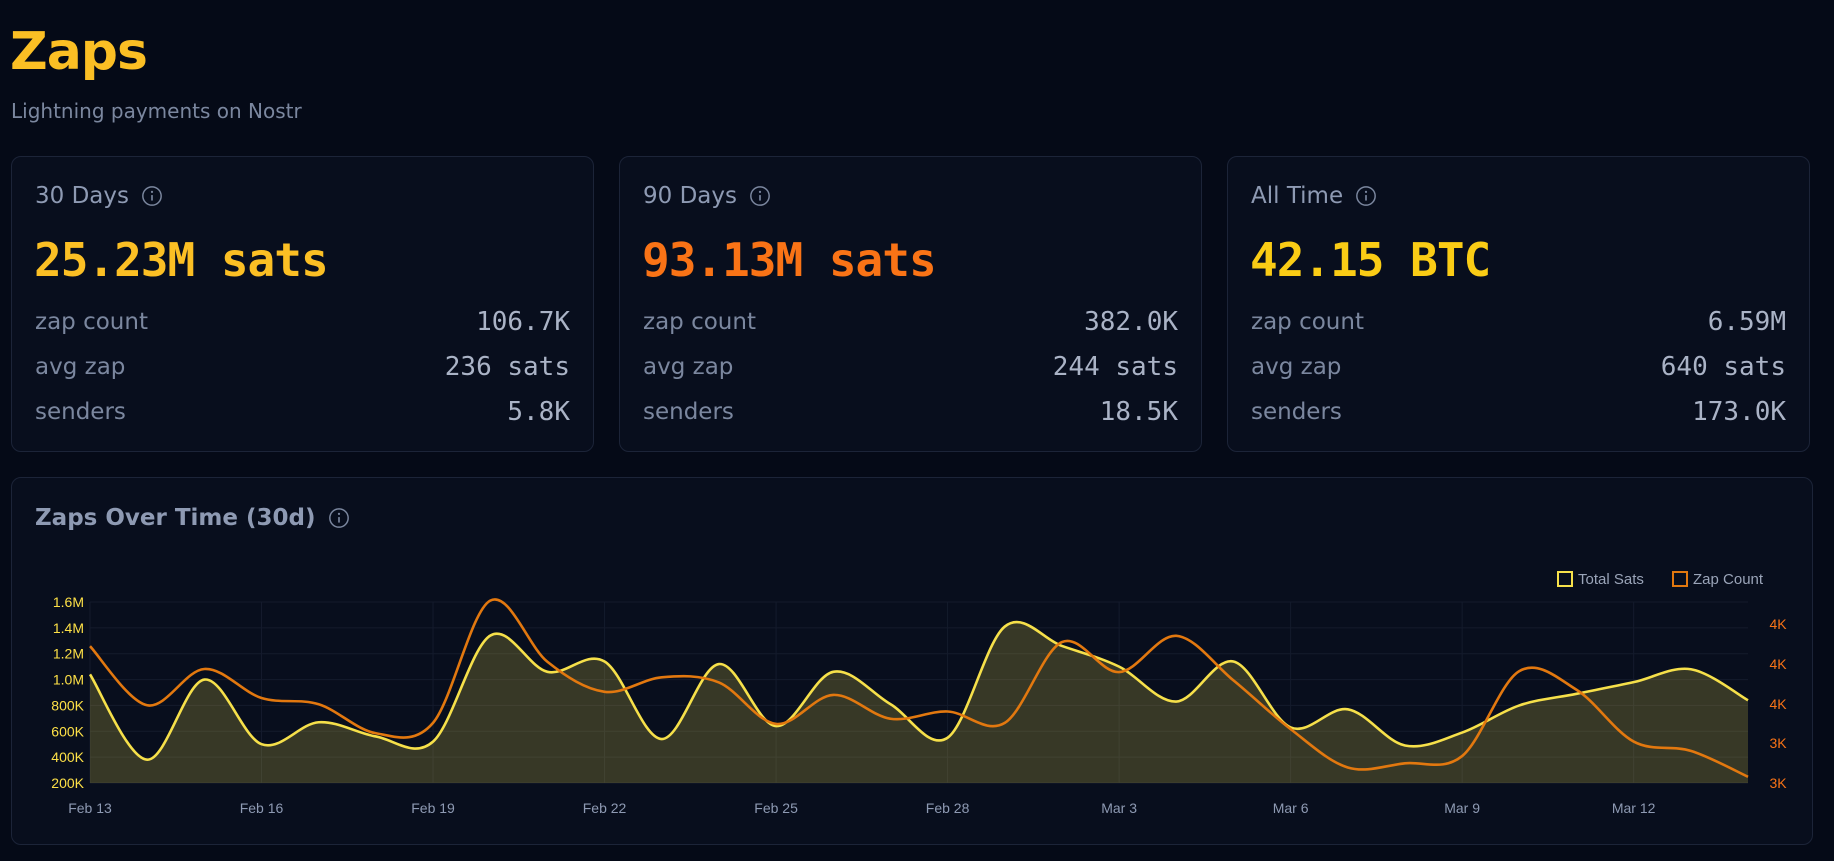 The image size is (1834, 861). What do you see at coordinates (90, 808) in the screenshot?
I see `x-tick-label: Feb 13` at bounding box center [90, 808].